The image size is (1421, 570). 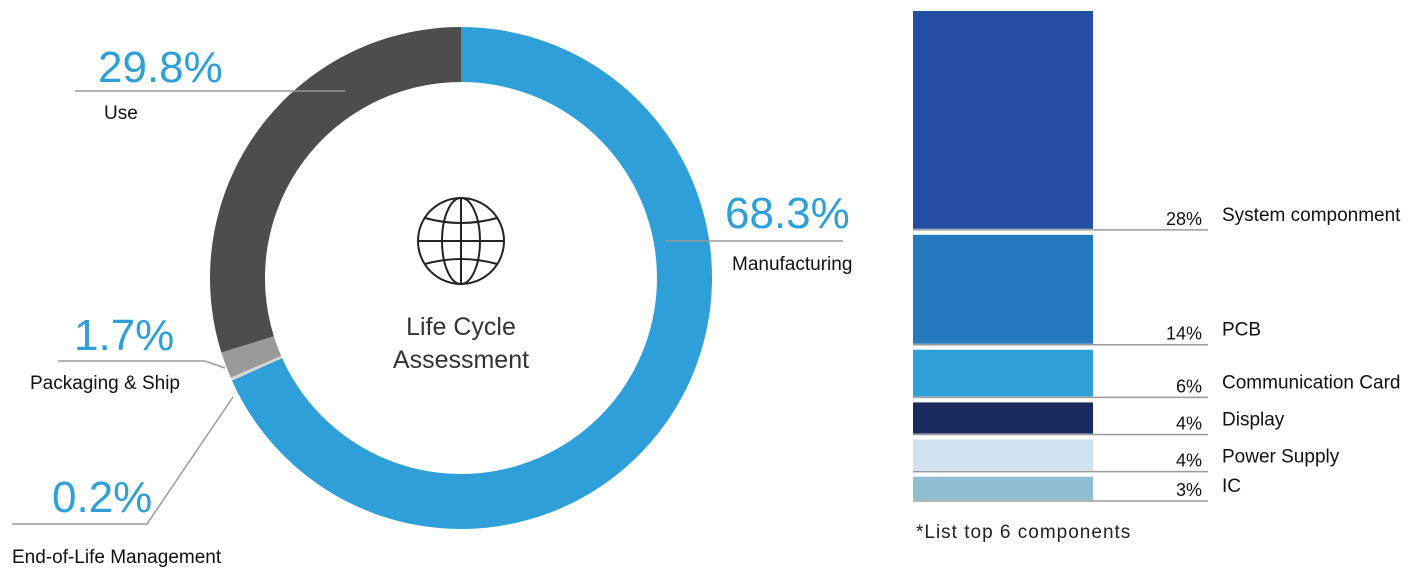 I want to click on center-title-line-2: Assessment, so click(x=461, y=360).